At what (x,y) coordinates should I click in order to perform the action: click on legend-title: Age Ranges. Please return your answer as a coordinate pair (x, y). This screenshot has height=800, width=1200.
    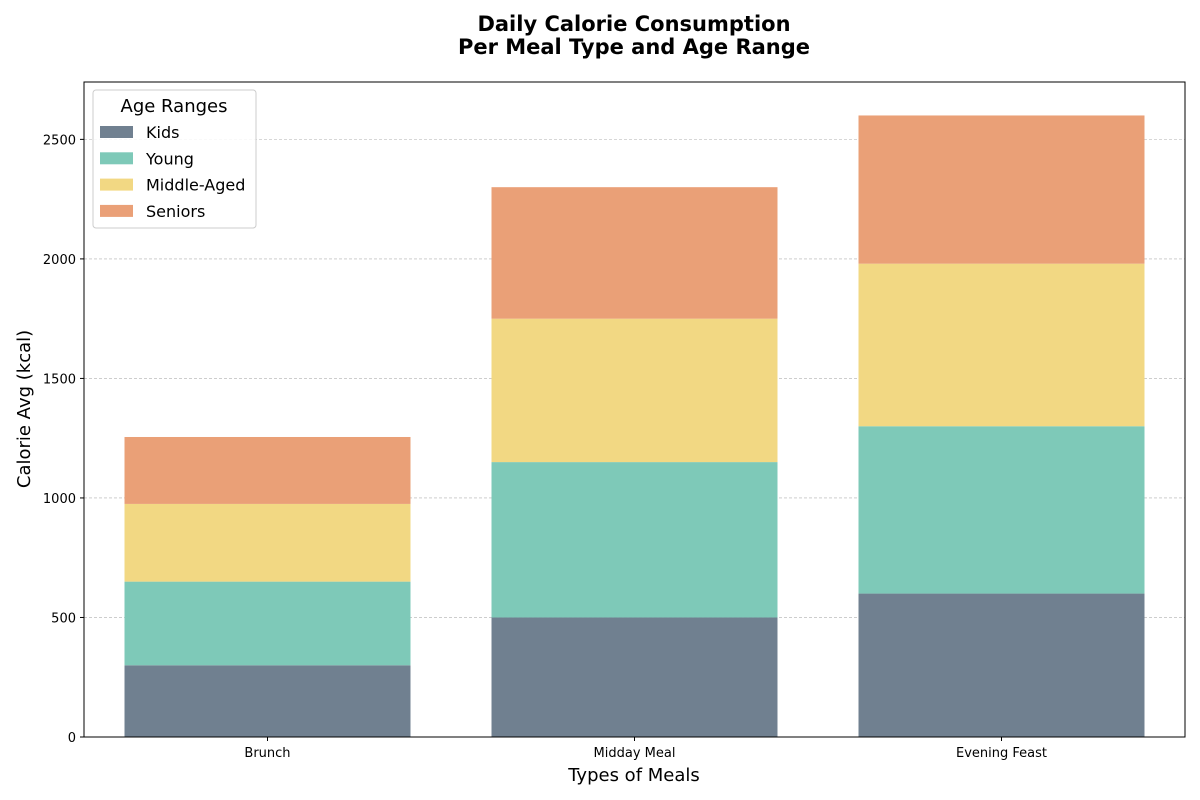
    Looking at the image, I should click on (174, 106).